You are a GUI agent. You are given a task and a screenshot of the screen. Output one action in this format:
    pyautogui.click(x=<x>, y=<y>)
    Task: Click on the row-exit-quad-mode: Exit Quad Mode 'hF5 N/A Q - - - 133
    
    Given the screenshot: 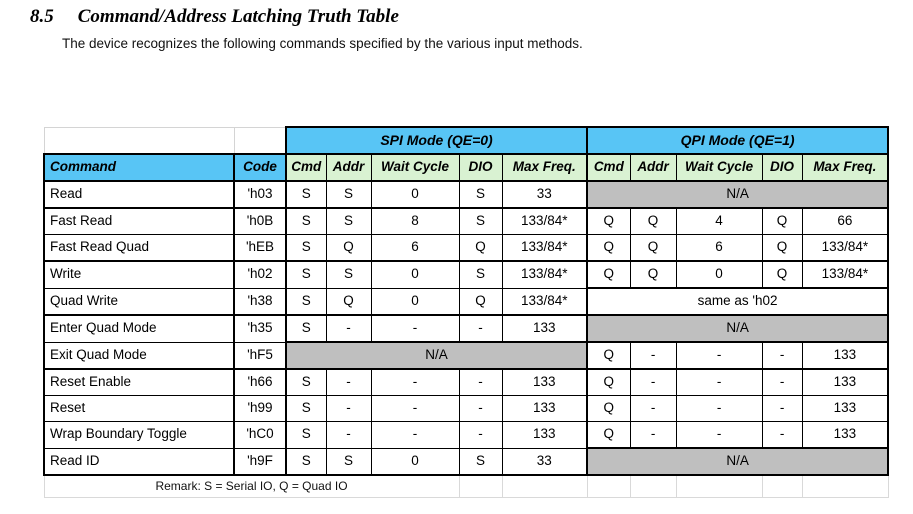 What is the action you would take?
    pyautogui.click(x=466, y=355)
    